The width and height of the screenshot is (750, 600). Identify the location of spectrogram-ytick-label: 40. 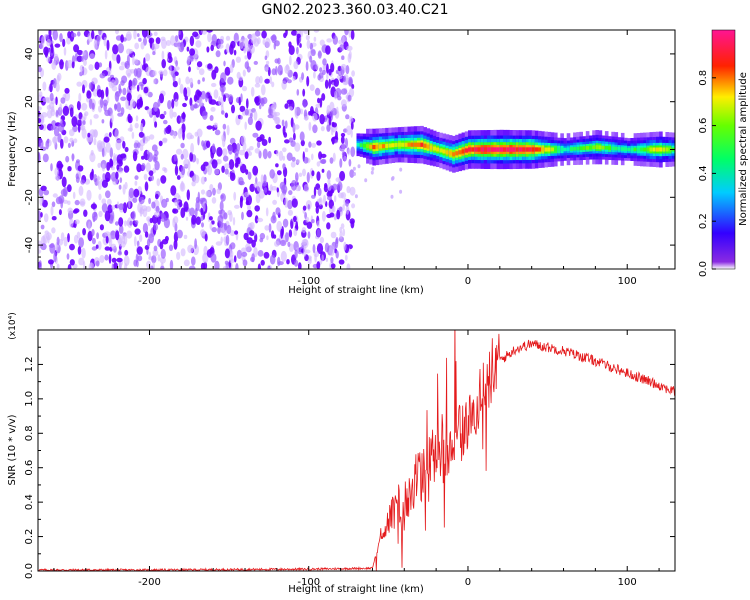
(29, 54).